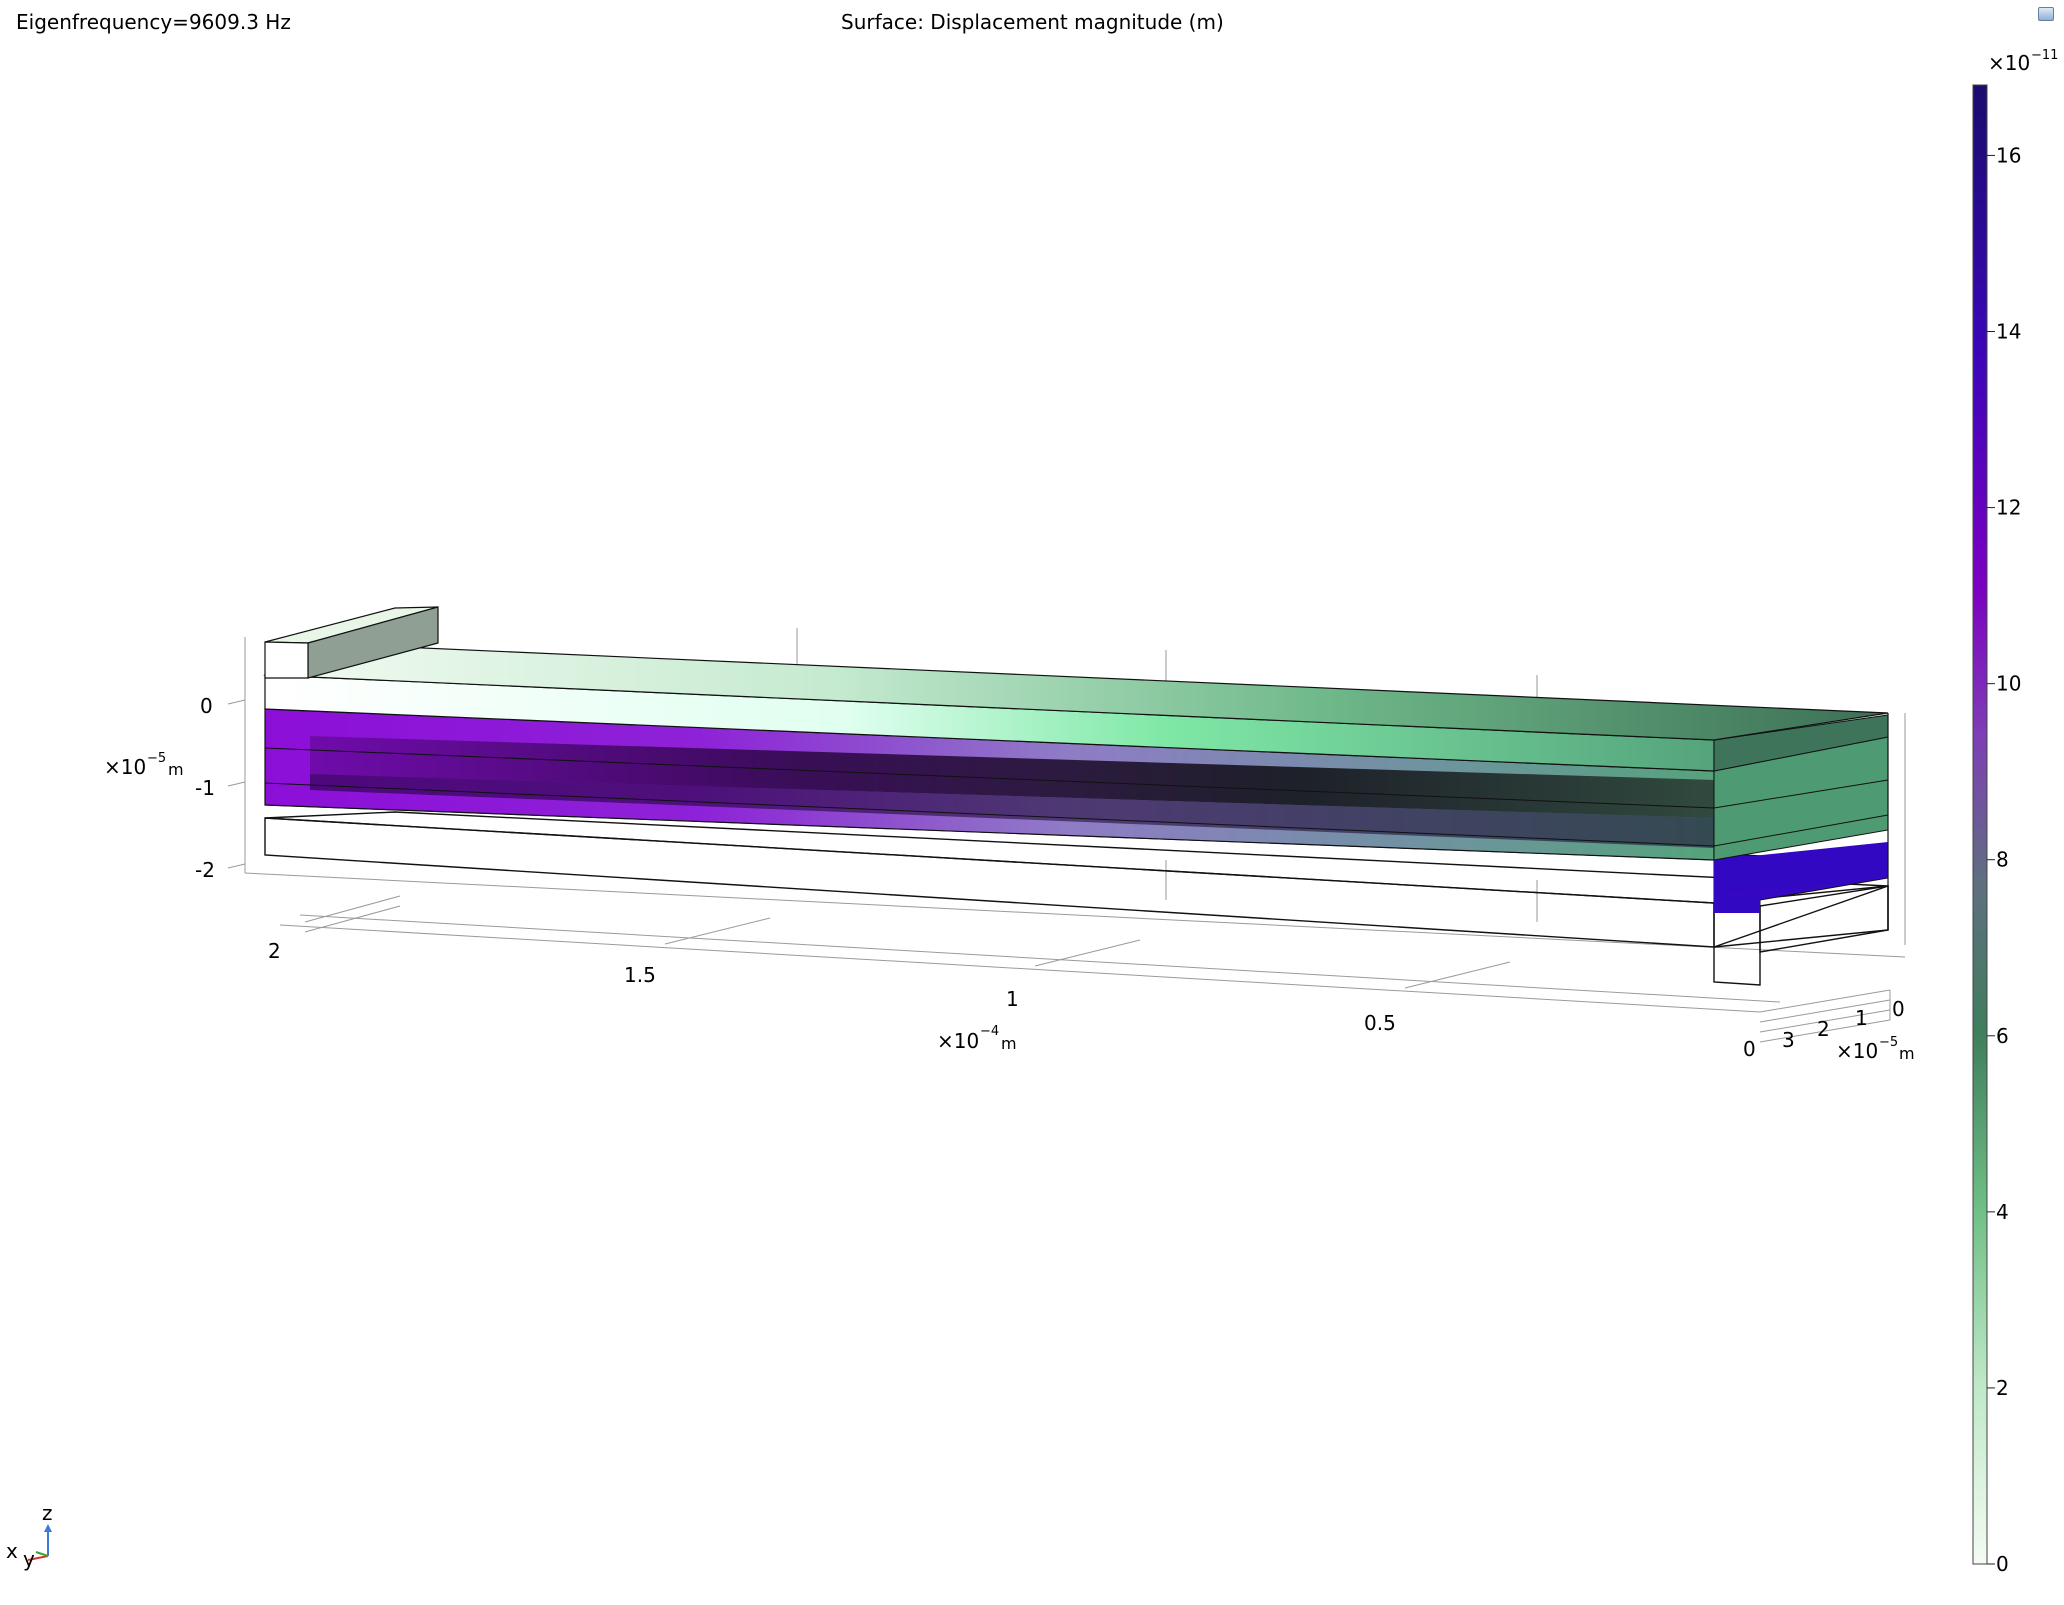 The image size is (2064, 1605). Describe the element at coordinates (1857, 1051) in the screenshot. I see `y-unit-base: ×10` at that location.